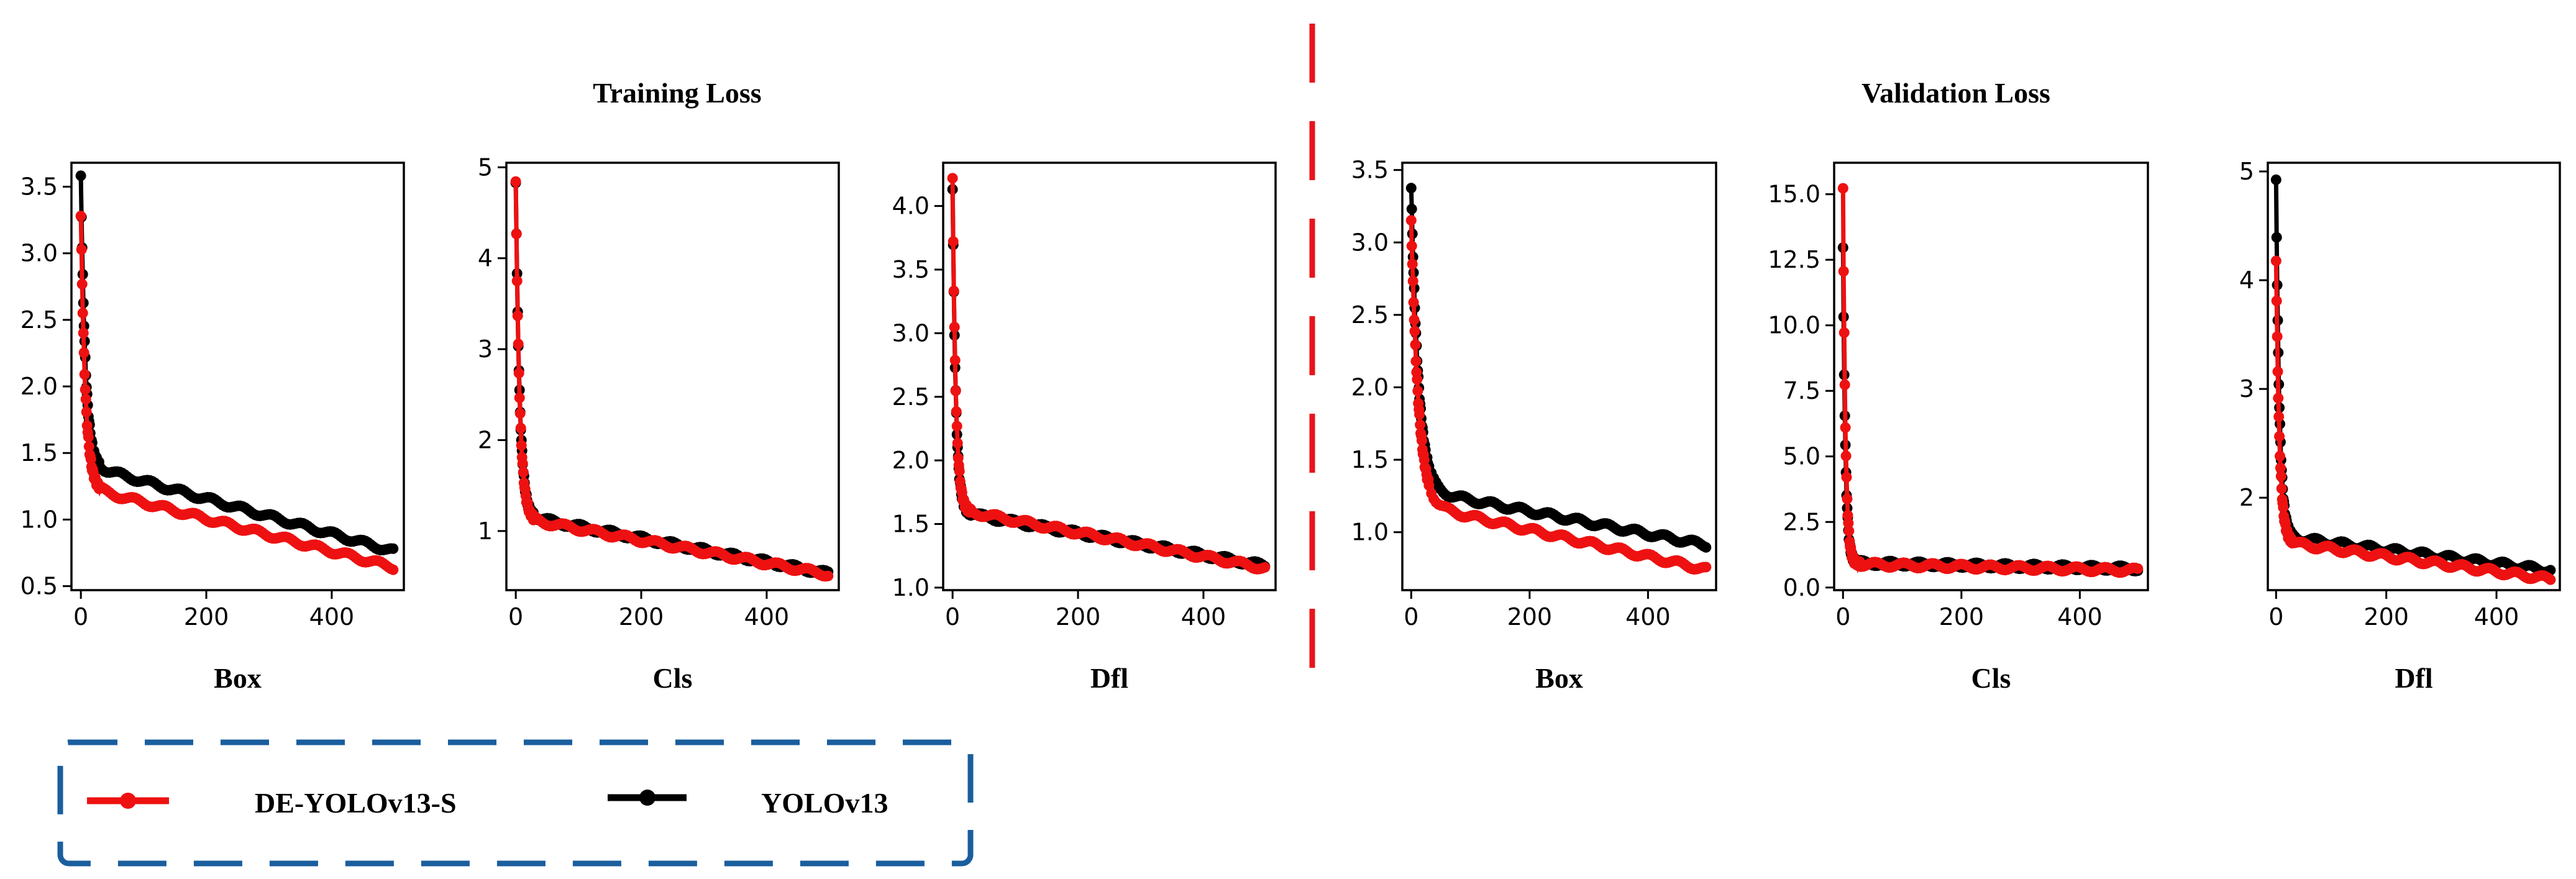 Image resolution: width=2576 pixels, height=879 pixels. Describe the element at coordinates (1801, 587) in the screenshot. I see `y-tick-label: 0.0` at that location.